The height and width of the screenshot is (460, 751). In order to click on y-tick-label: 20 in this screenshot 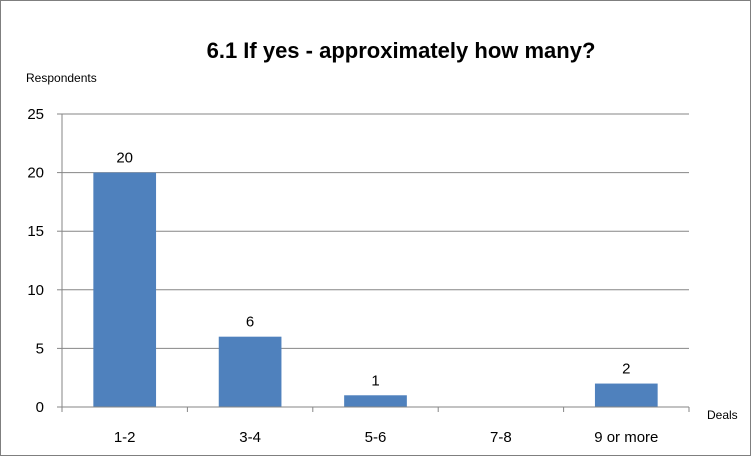, I will do `click(35, 173)`.